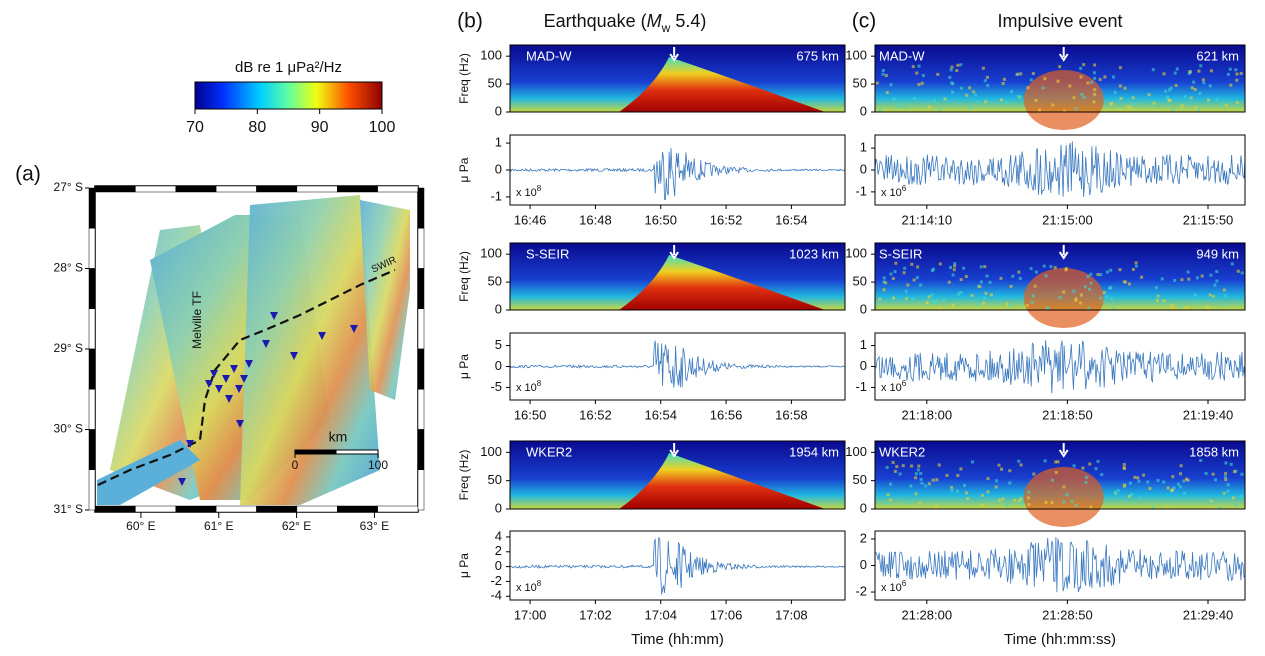 This screenshot has height=656, width=1265. Describe the element at coordinates (660, 614) in the screenshot. I see `time-tick-label: 17:04` at that location.